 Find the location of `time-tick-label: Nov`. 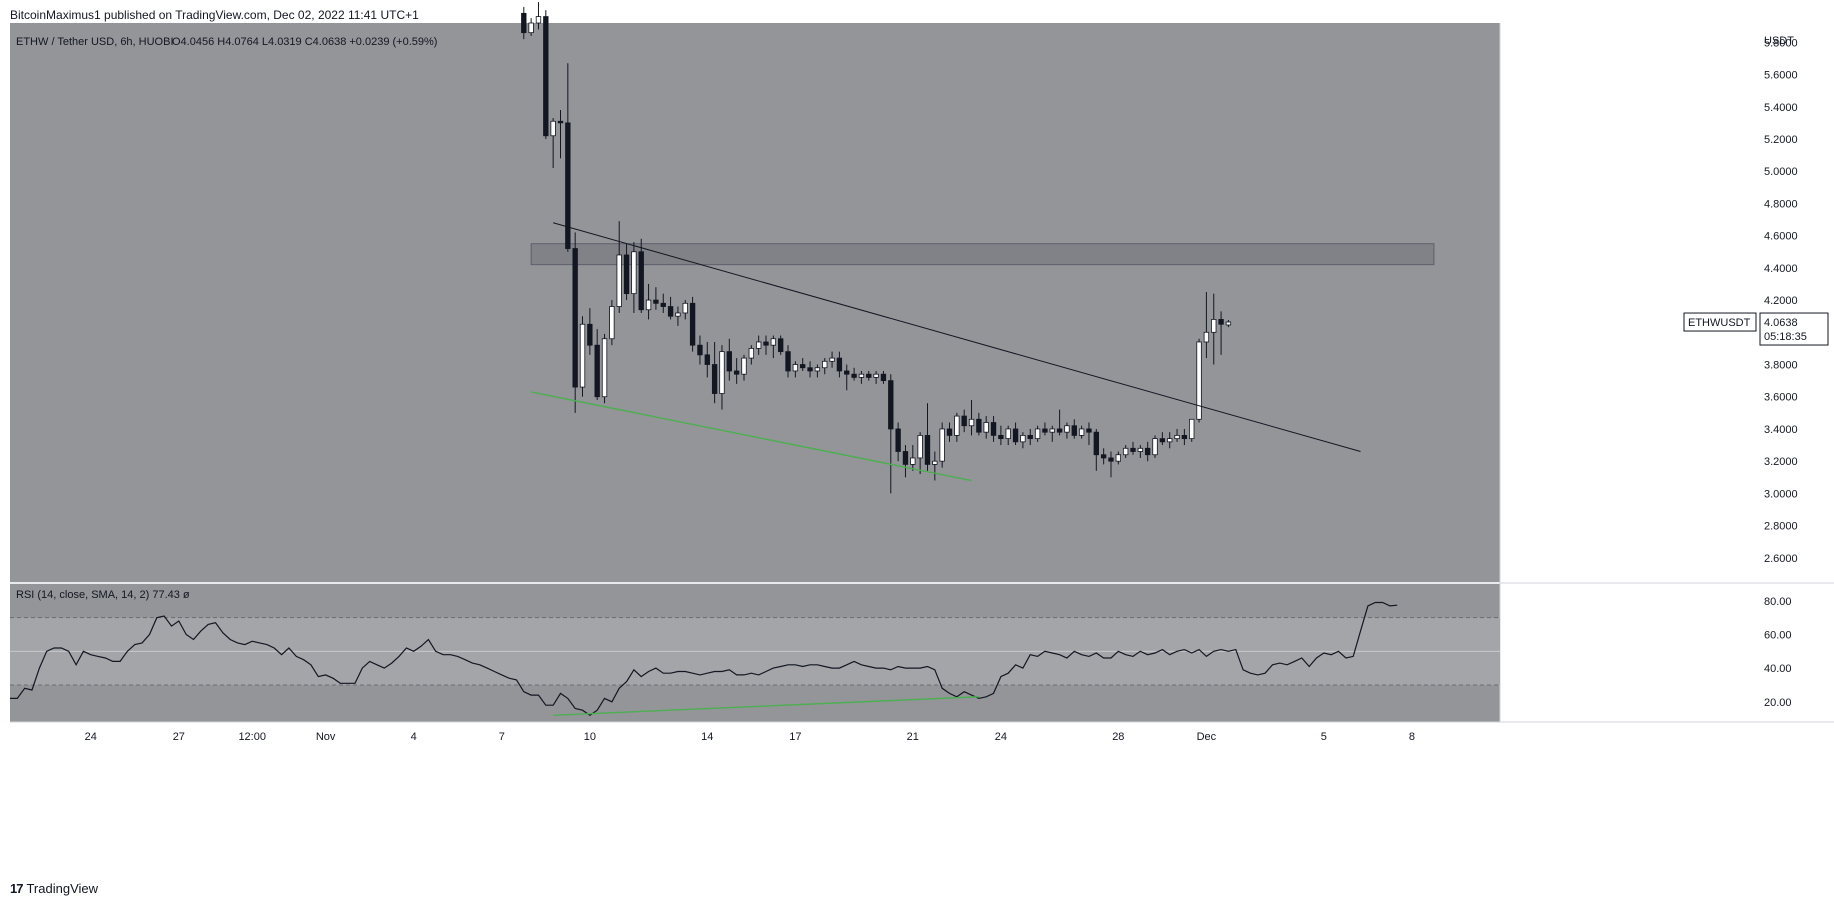

time-tick-label: Nov is located at coordinates (326, 737).